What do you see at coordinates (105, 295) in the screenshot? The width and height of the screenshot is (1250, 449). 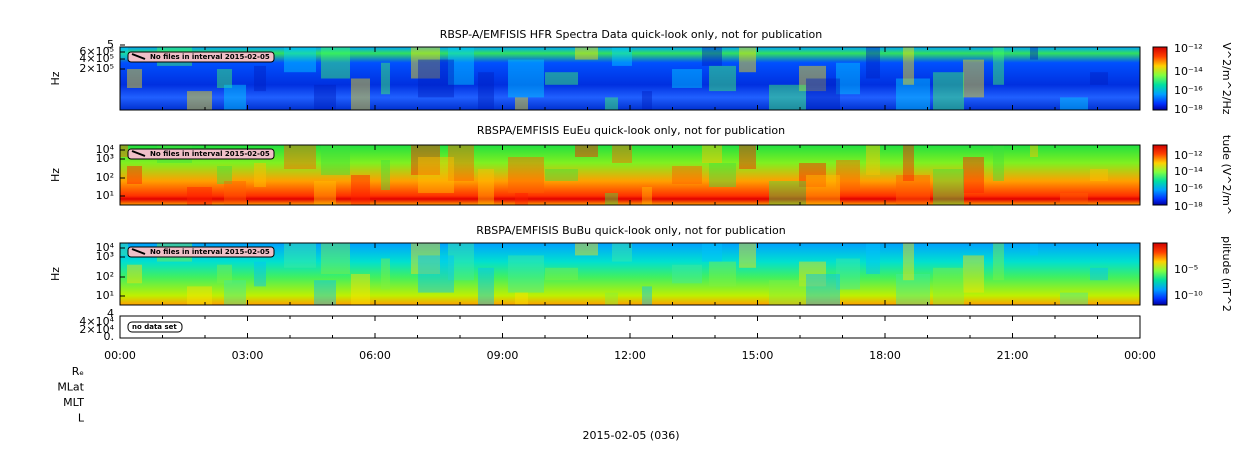 I see `y-tick-label: 10¹` at bounding box center [105, 295].